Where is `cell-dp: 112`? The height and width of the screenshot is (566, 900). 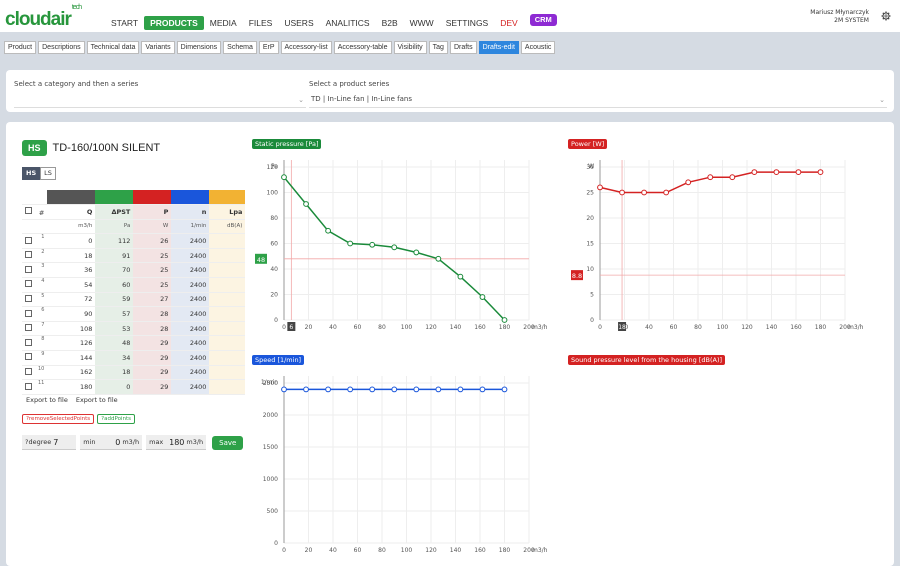 cell-dp: 112 is located at coordinates (114, 241).